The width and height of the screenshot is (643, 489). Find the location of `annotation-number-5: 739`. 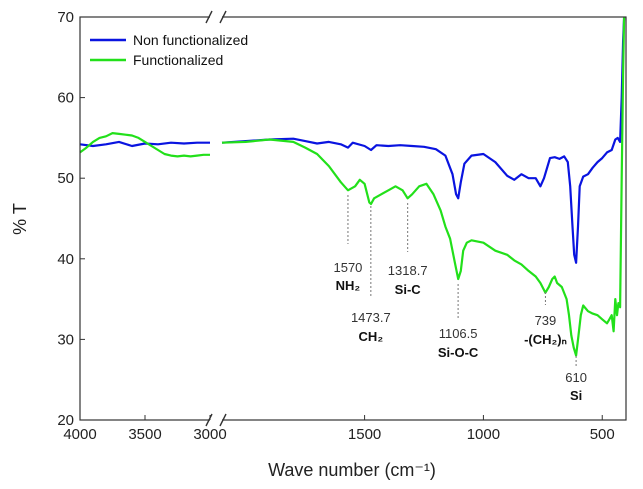

annotation-number-5: 739 is located at coordinates (546, 320).